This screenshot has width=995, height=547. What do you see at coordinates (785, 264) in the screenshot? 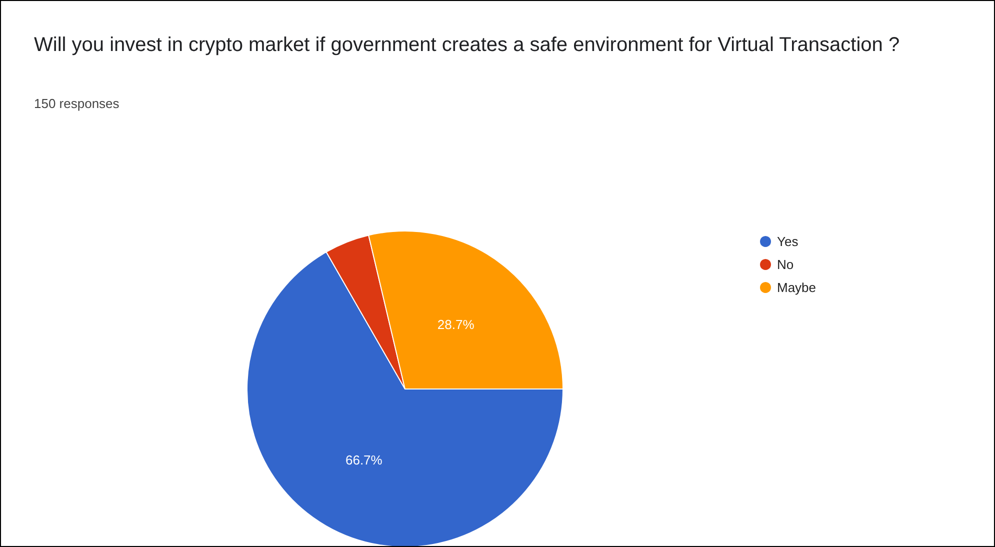
I see `legend-label: No` at bounding box center [785, 264].